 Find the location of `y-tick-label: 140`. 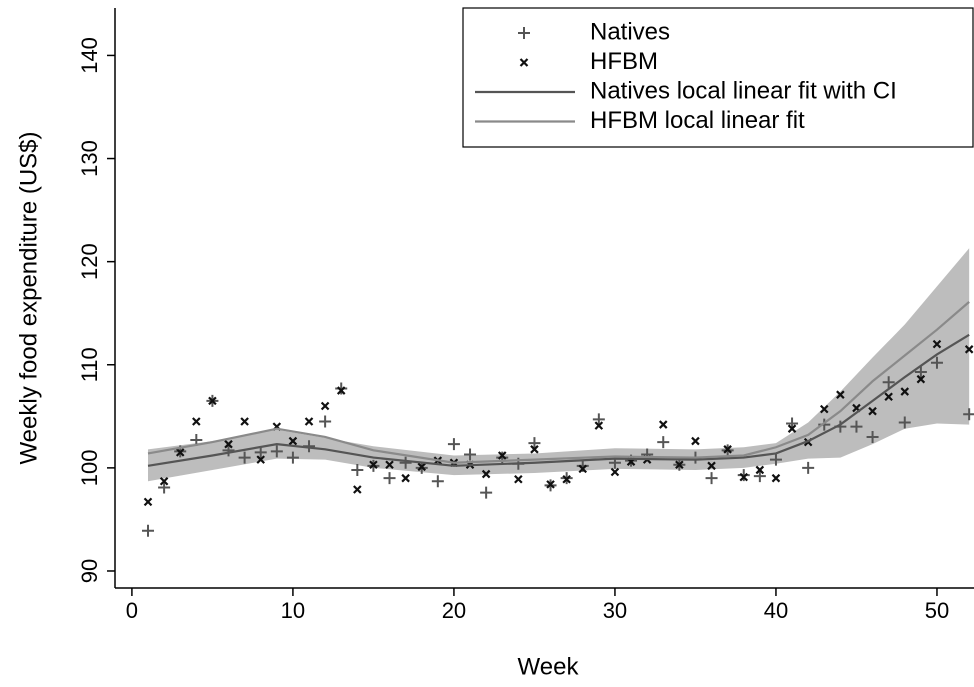

y-tick-label: 140 is located at coordinates (89, 55).